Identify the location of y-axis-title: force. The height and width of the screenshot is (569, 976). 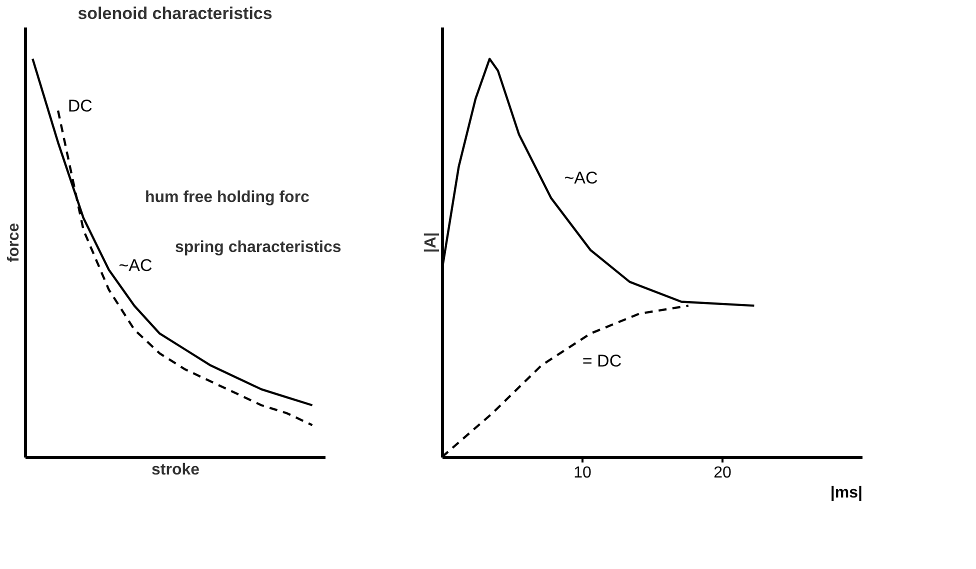
(14, 242).